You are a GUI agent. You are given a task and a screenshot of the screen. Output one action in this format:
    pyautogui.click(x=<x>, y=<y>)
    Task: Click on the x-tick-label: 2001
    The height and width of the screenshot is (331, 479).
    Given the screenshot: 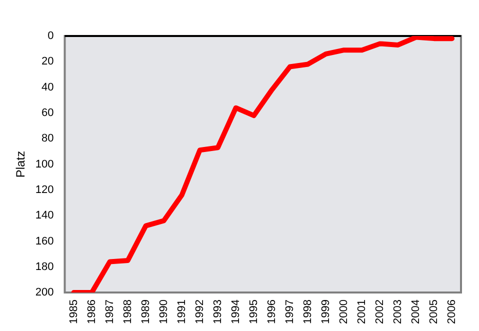 What is the action you would take?
    pyautogui.click(x=362, y=312)
    